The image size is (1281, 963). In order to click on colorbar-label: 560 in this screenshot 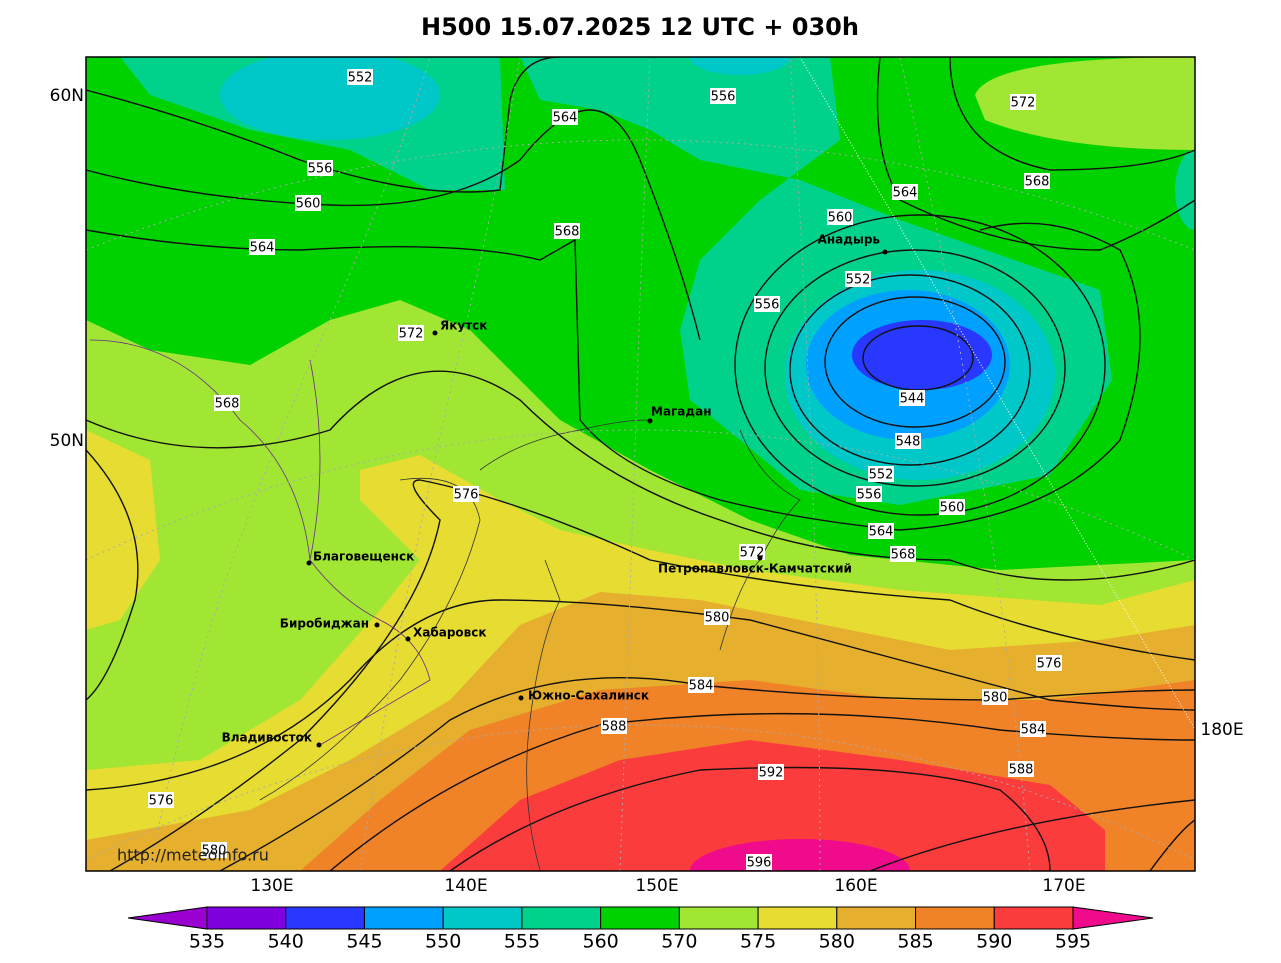, I will do `click(601, 942)`.